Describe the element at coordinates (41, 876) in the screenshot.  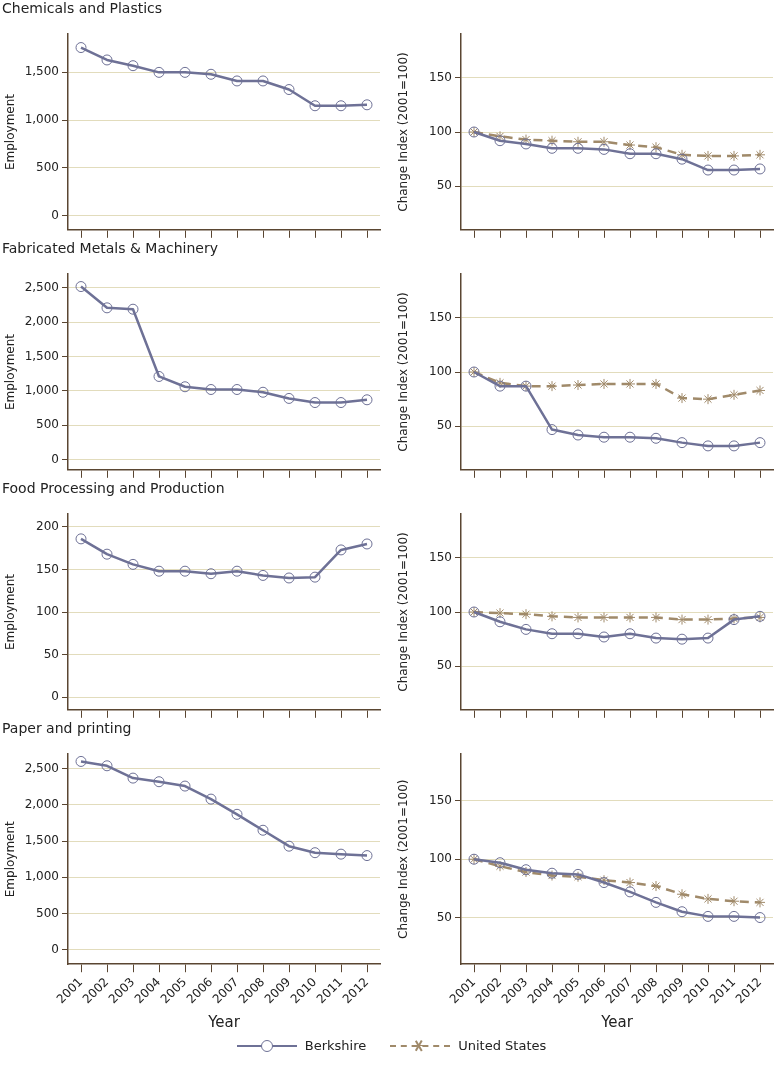
I see `y-tick-label: 1,000` at that location.